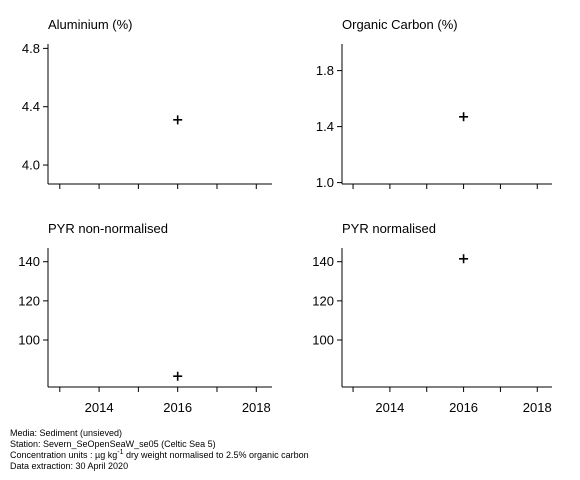 Image resolution: width=580 pixels, height=480 pixels. Describe the element at coordinates (325, 126) in the screenshot. I see `y-tick-label: 1.4` at that location.